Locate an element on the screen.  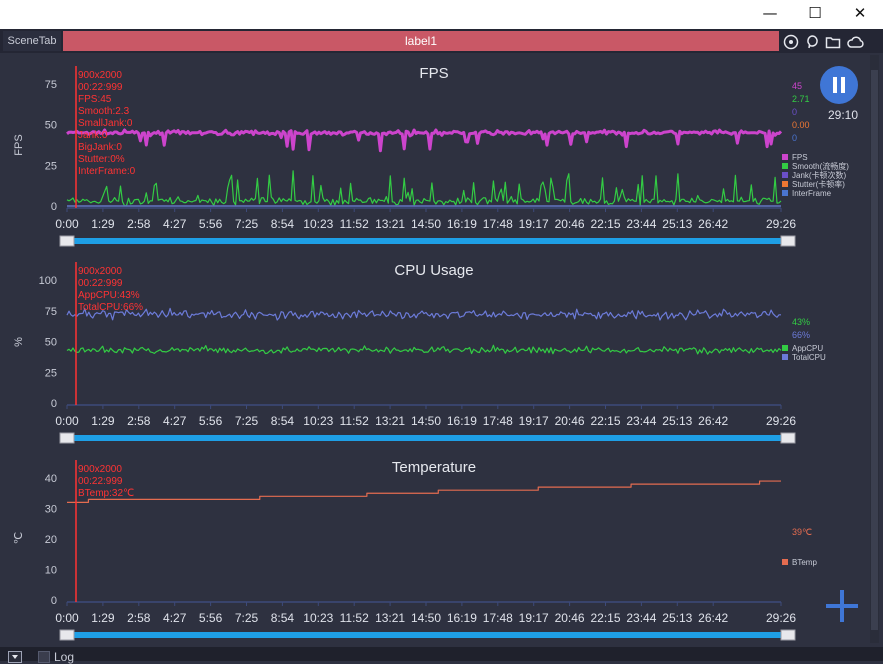
current-value: 66% is located at coordinates (801, 335).